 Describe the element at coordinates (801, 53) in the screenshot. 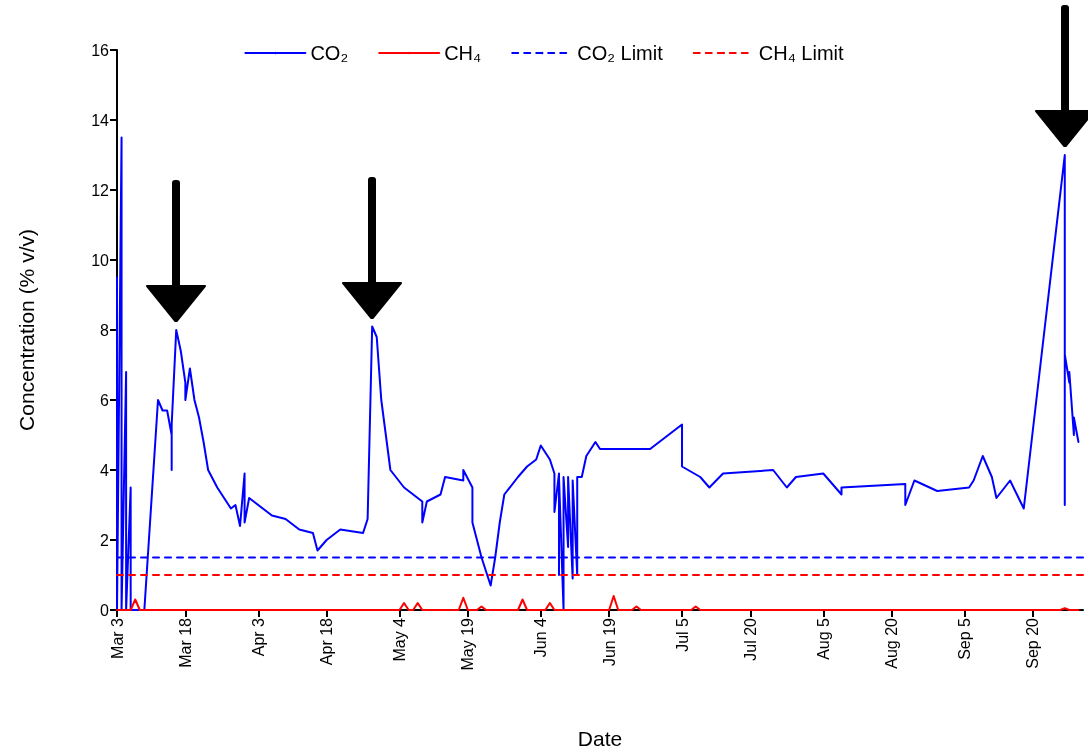

I see `legend-label: CH₄ Limit` at that location.